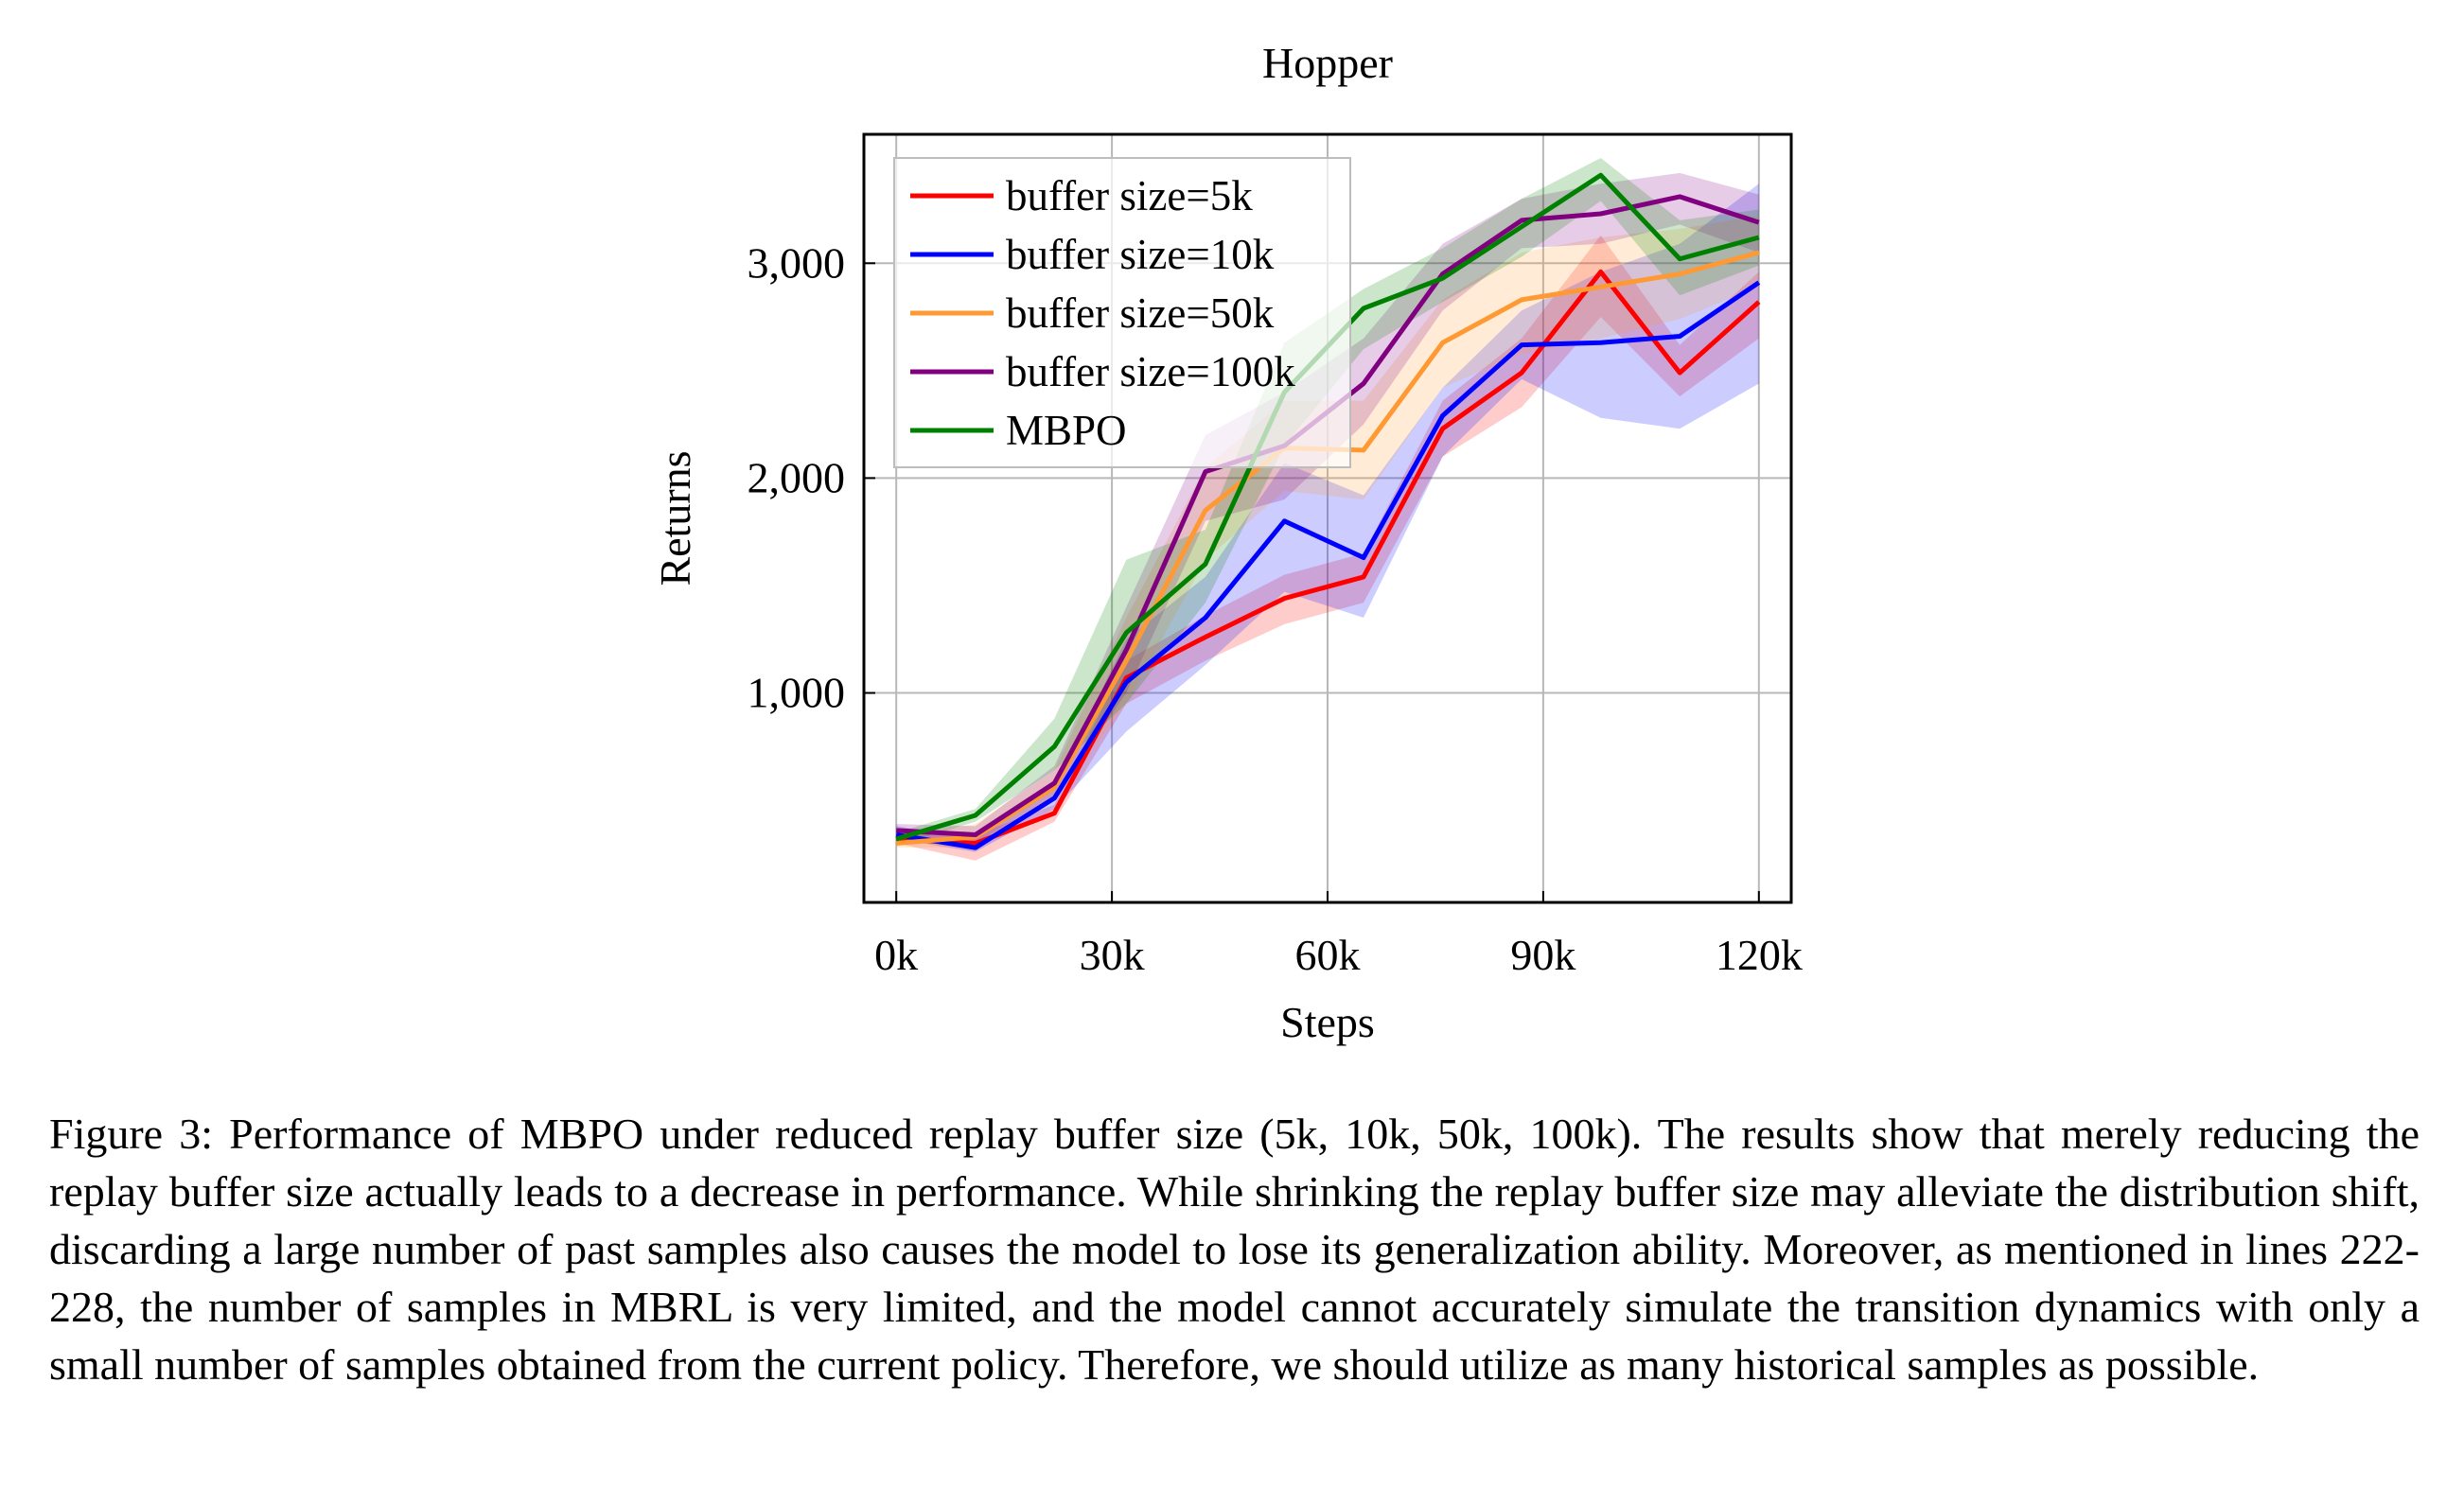 The width and height of the screenshot is (2464, 1487). What do you see at coordinates (1141, 254) in the screenshot?
I see `legend-entry: buffer size=10k` at bounding box center [1141, 254].